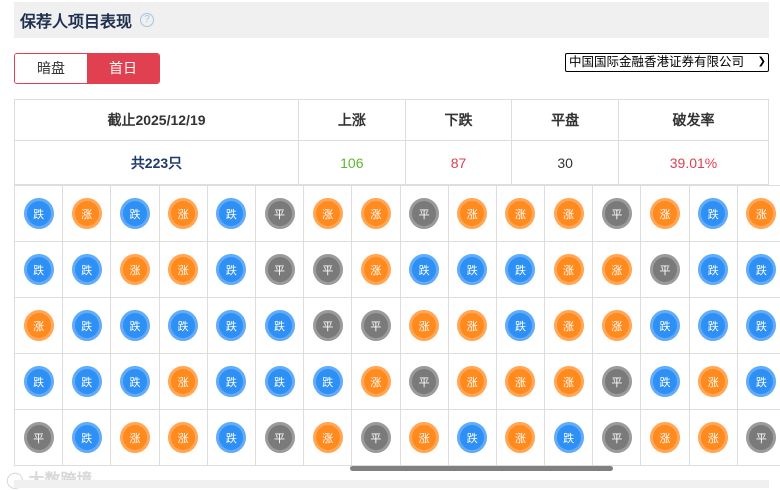 Image resolution: width=780 pixels, height=490 pixels. Describe the element at coordinates (458, 120) in the screenshot. I see `header-down: 下跌` at that location.